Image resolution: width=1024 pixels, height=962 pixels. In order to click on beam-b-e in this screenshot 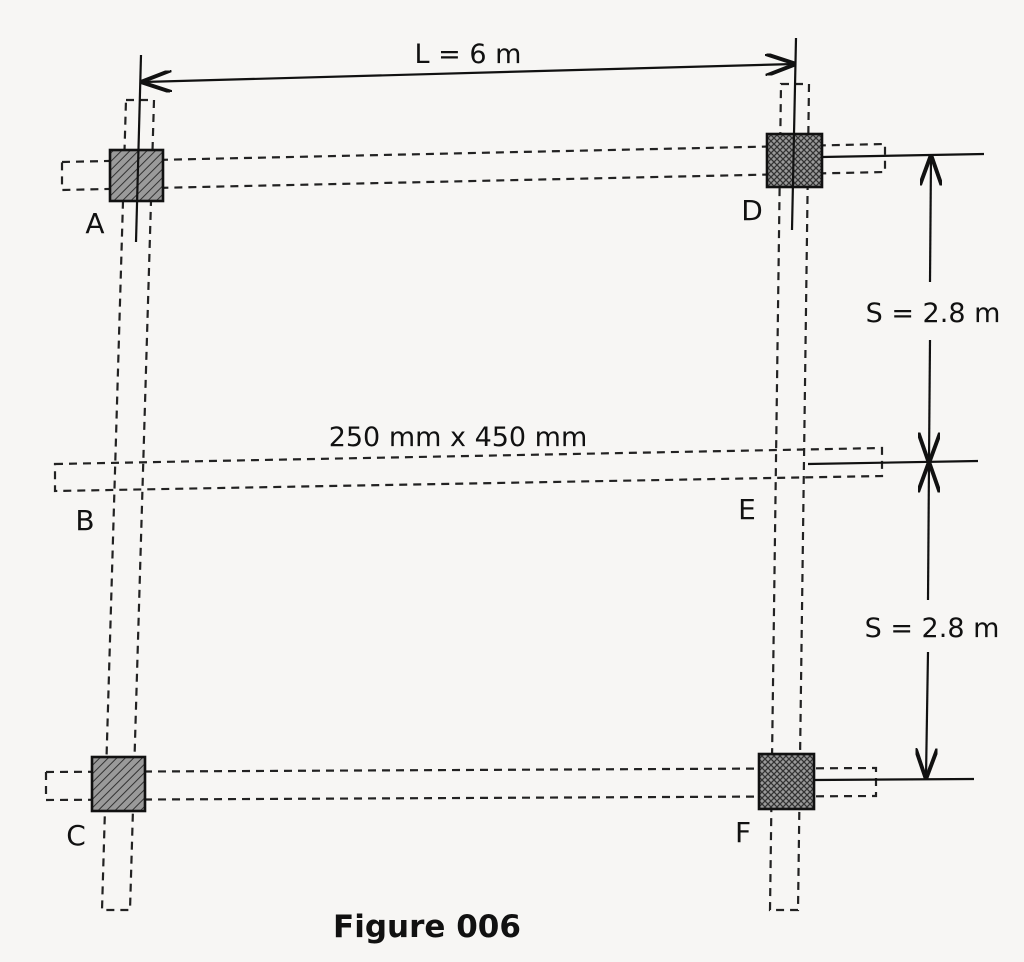, I will do `click(468, 469)`.